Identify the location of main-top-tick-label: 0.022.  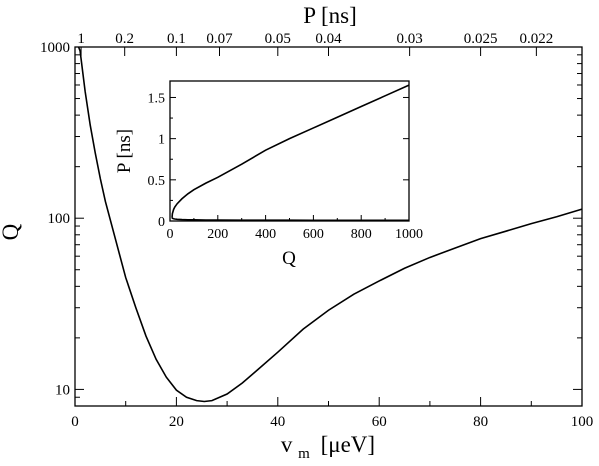
(536, 39).